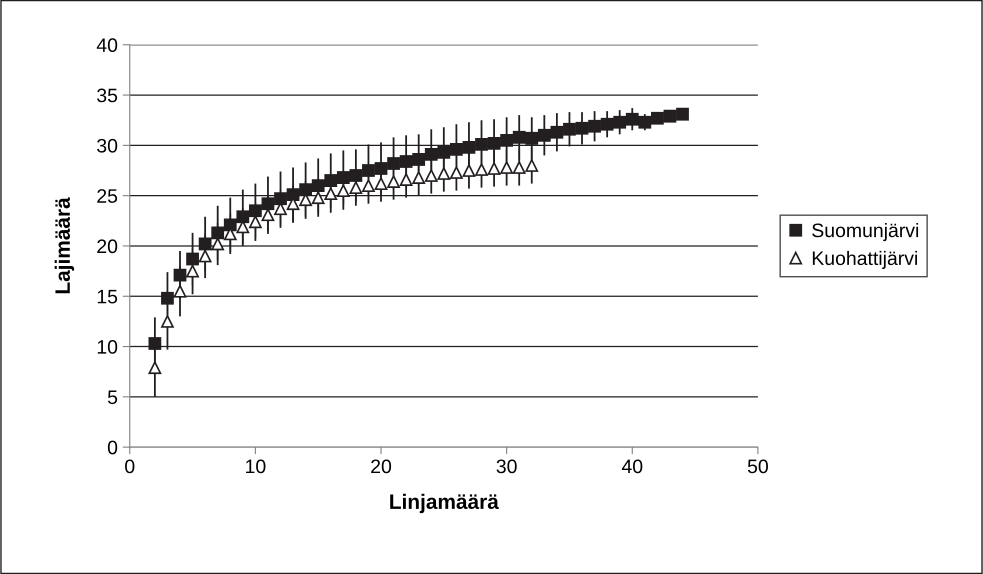  What do you see at coordinates (107, 196) in the screenshot?
I see `y-tick-label: 25` at bounding box center [107, 196].